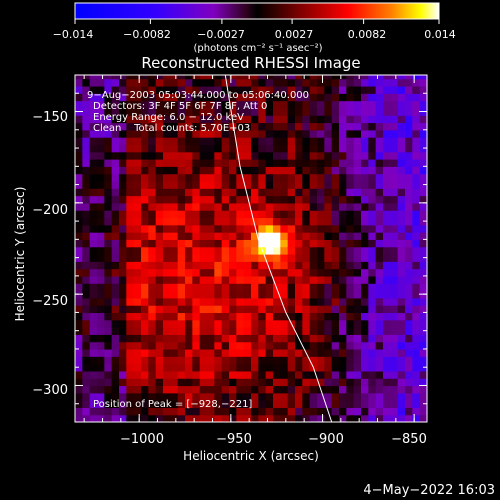 The image size is (500, 500). I want to click on colorbar-tick-0: −0.014, so click(73, 34).